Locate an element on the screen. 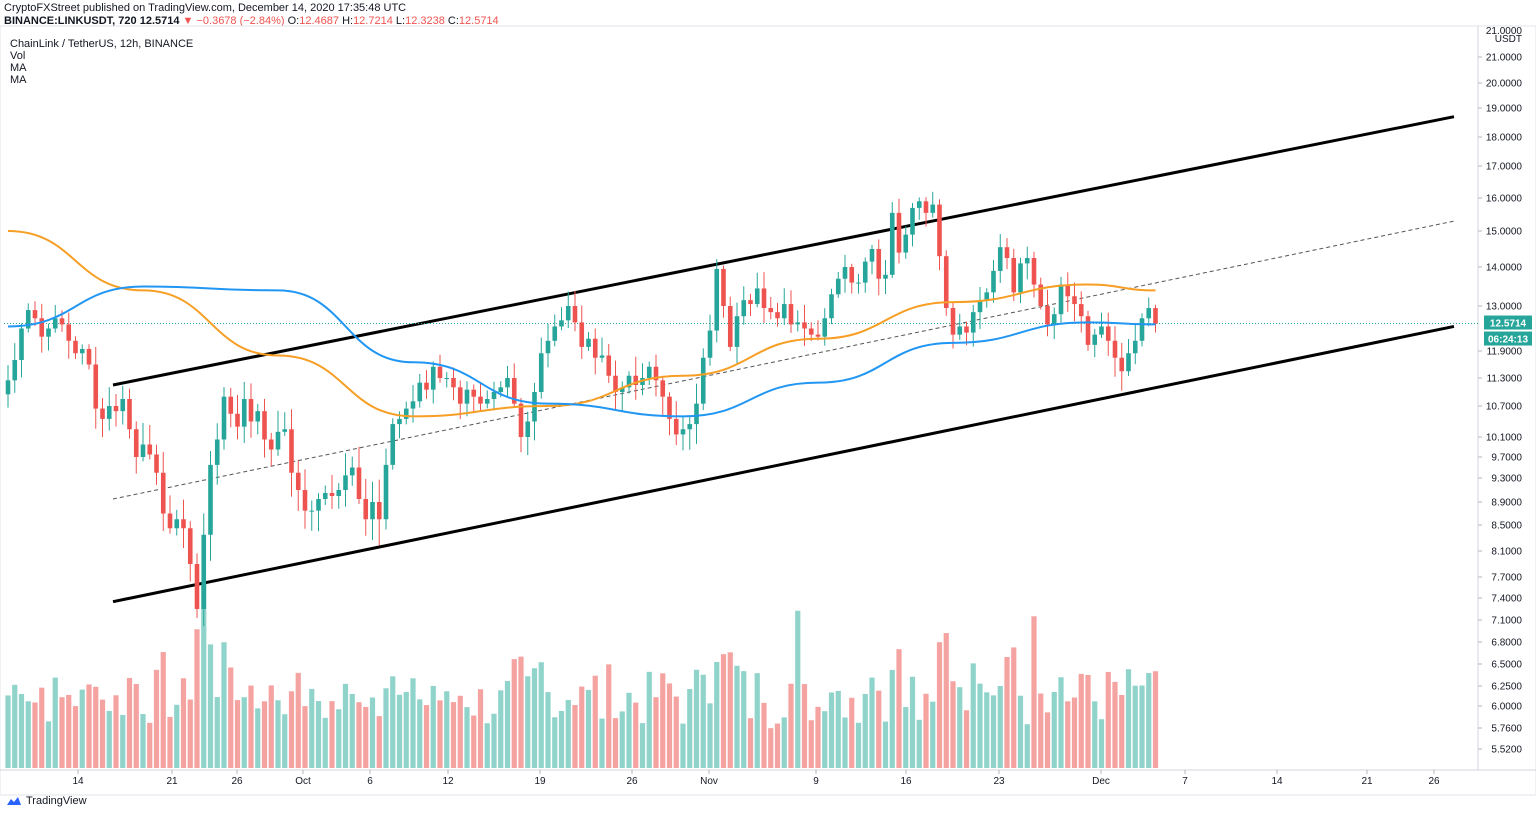 This screenshot has width=1536, height=814. price-tick-label: 7.4000 is located at coordinates (1506, 599).